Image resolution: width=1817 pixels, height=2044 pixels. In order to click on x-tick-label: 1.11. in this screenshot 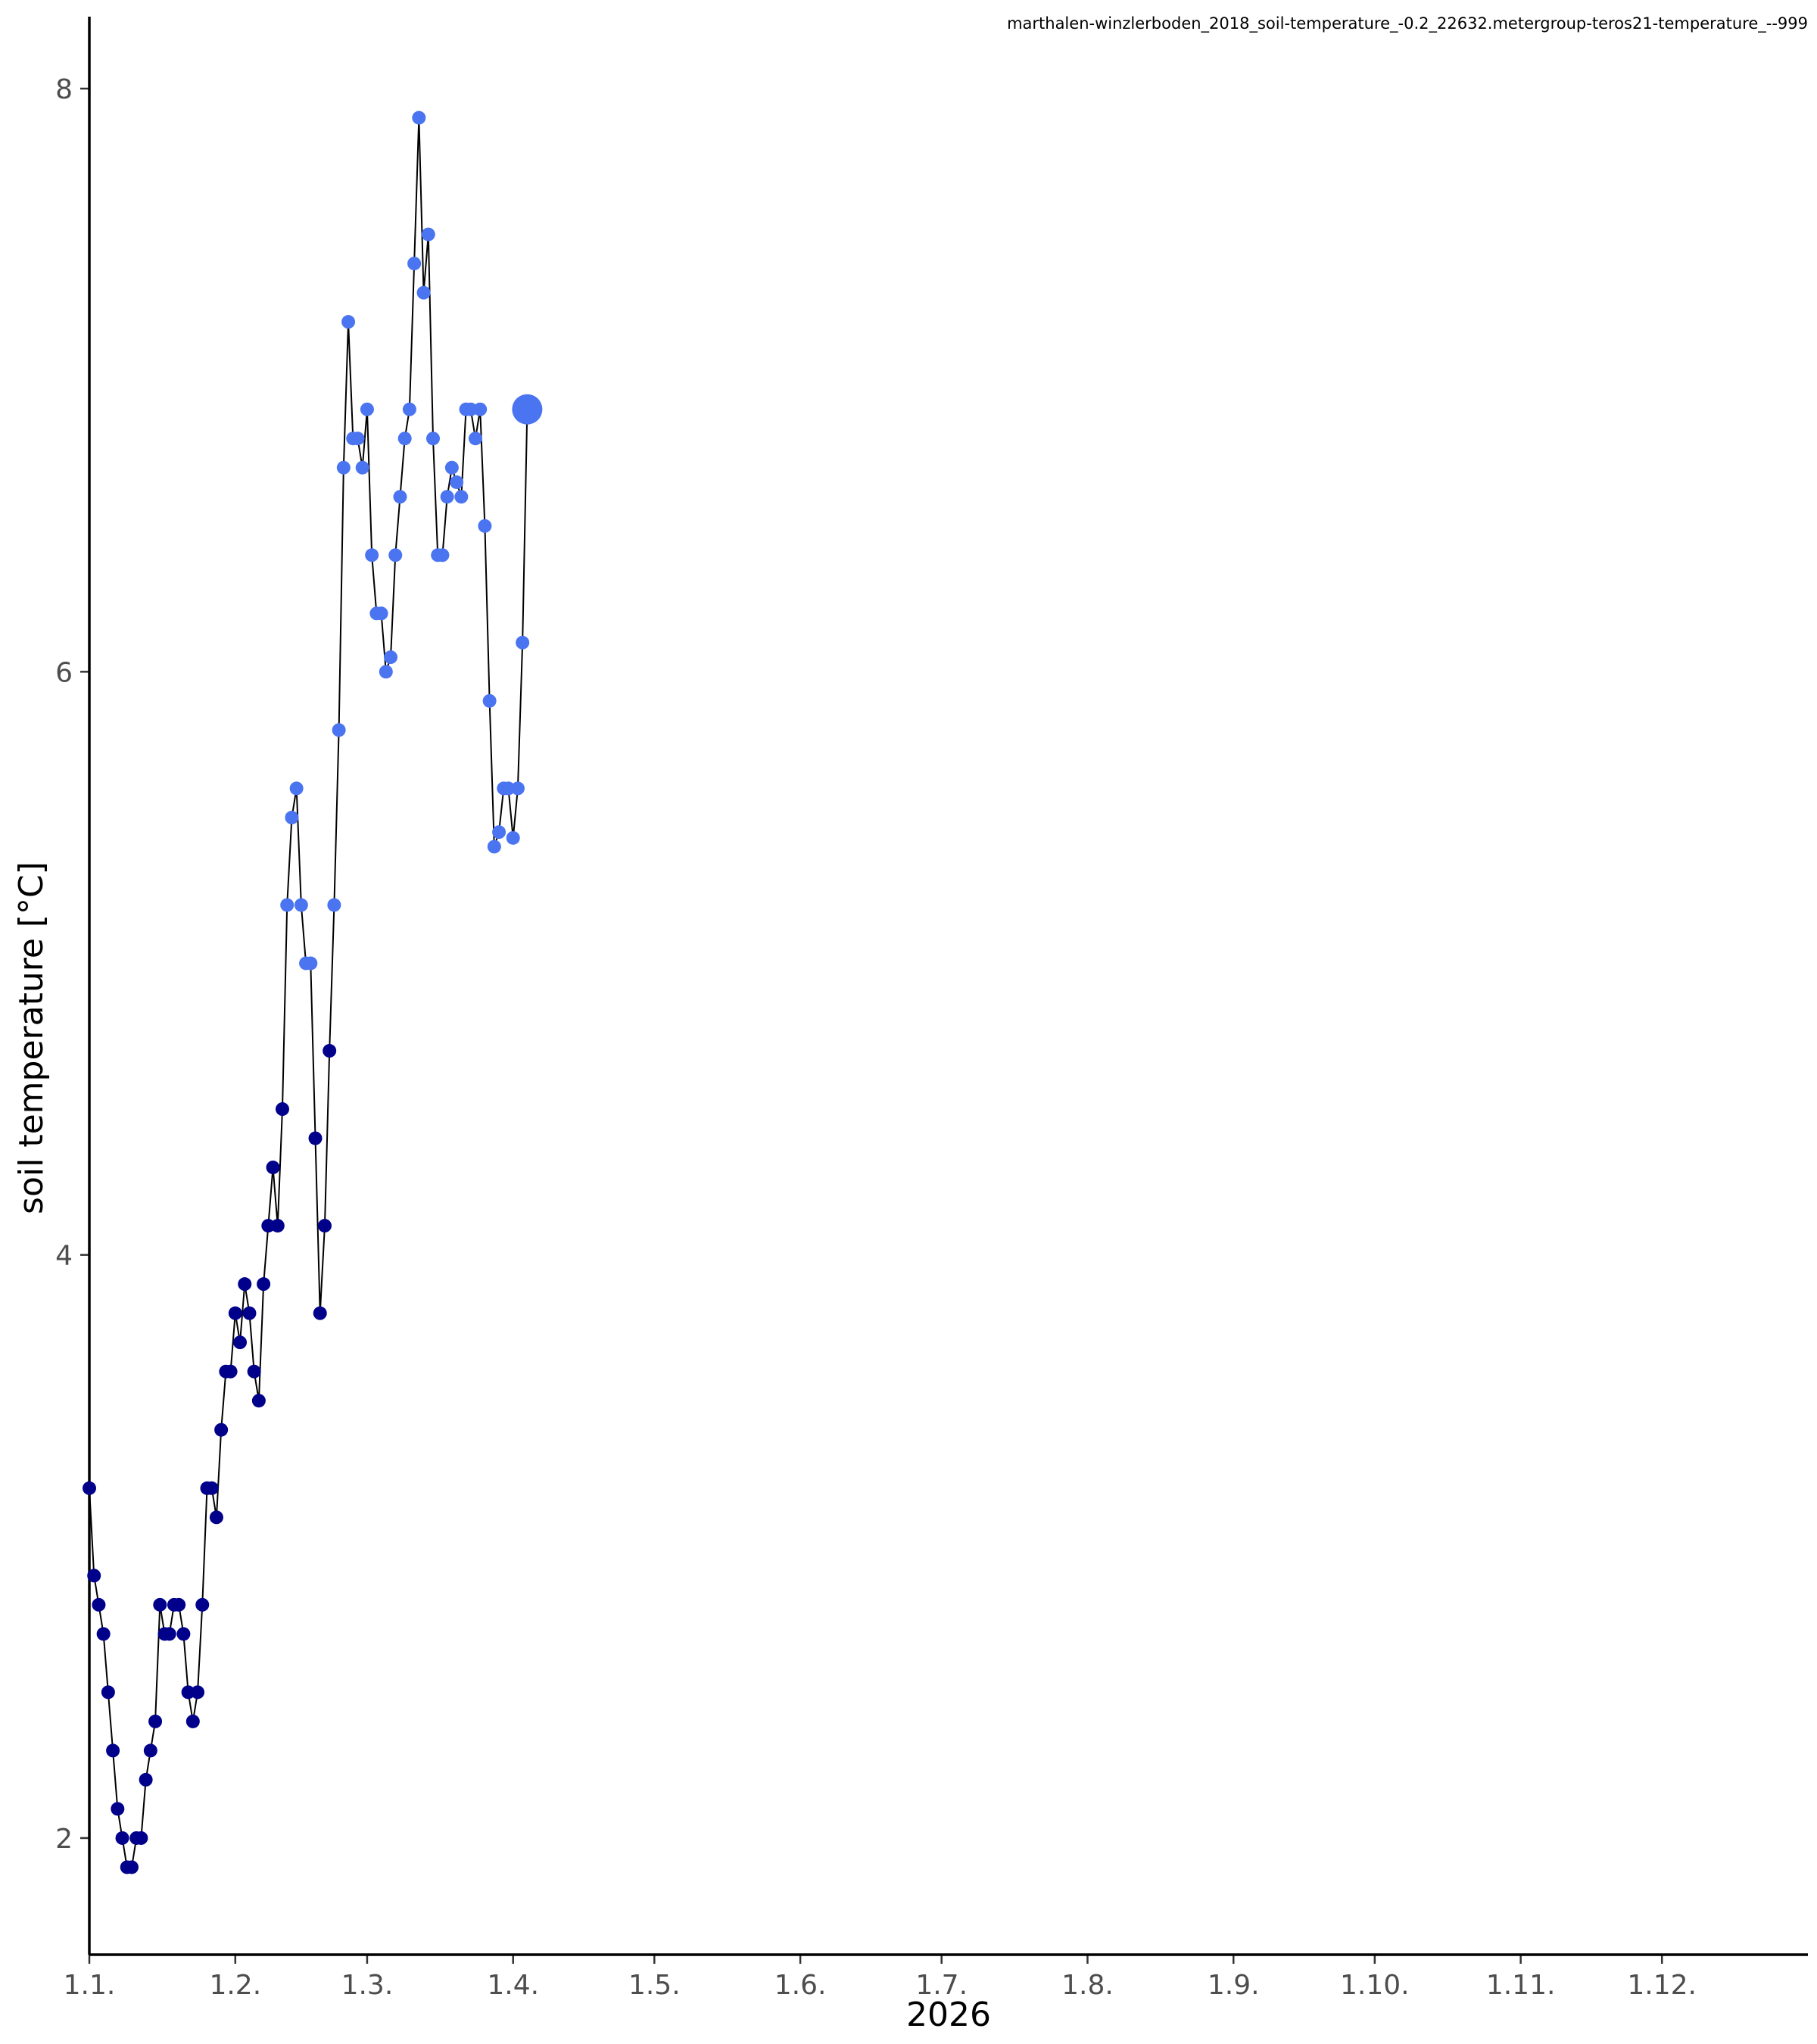, I will do `click(1521, 1985)`.